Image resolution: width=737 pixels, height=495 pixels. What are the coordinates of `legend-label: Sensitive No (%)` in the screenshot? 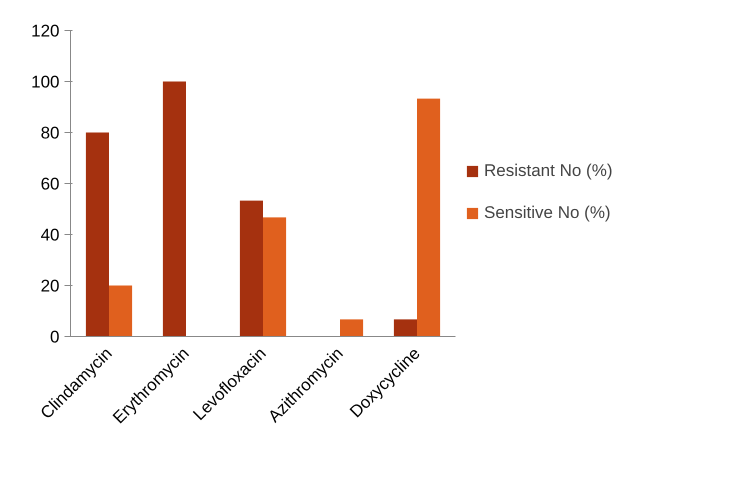 It's located at (547, 213).